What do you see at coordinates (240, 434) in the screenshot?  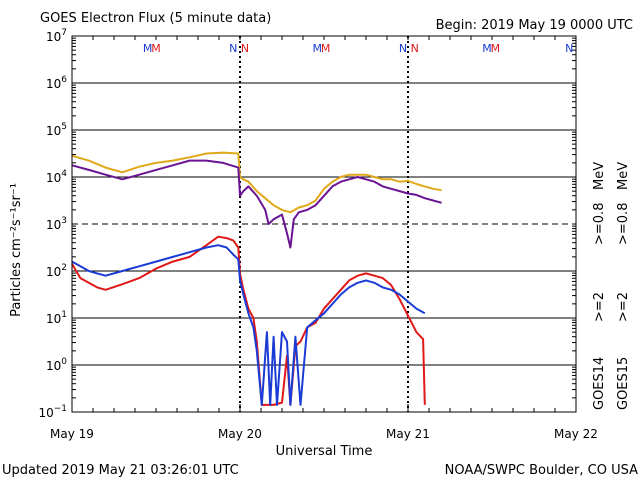 I see `x-tick-label: May 20` at bounding box center [240, 434].